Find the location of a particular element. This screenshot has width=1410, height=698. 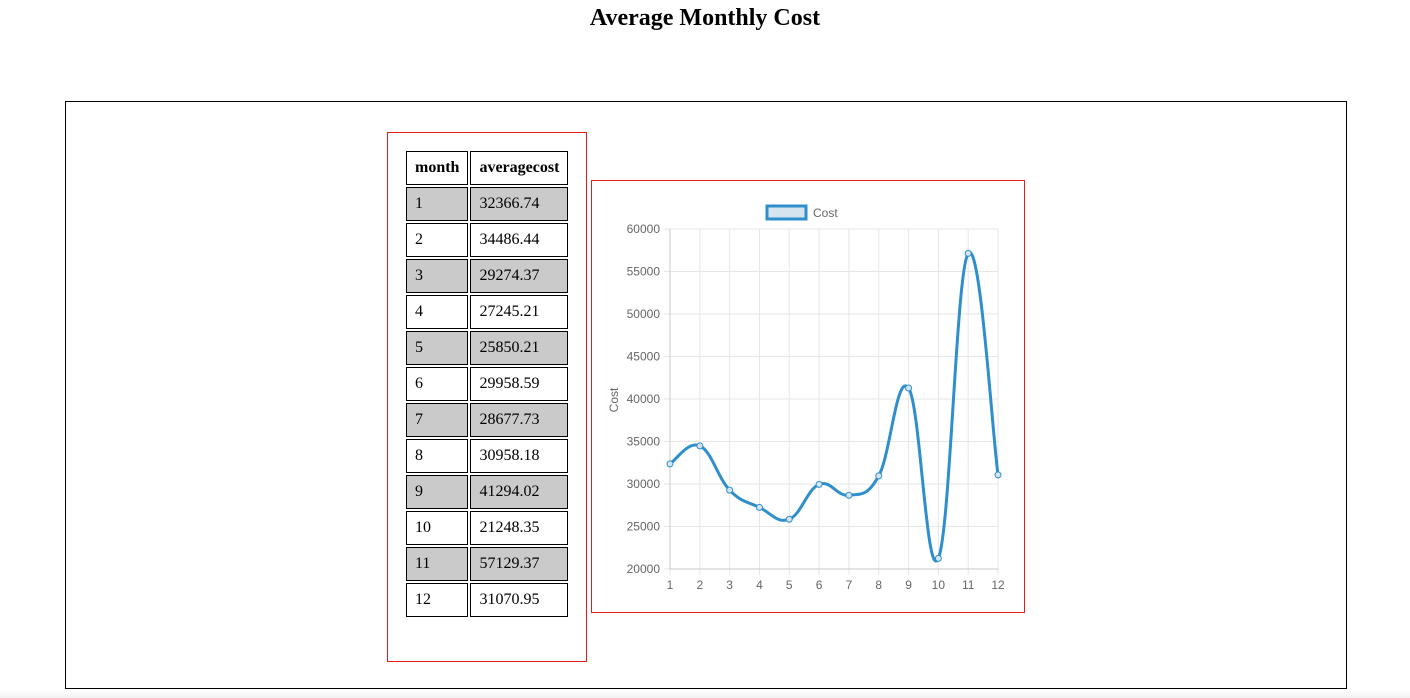

table-row: 10 21248.35 is located at coordinates (487, 528).